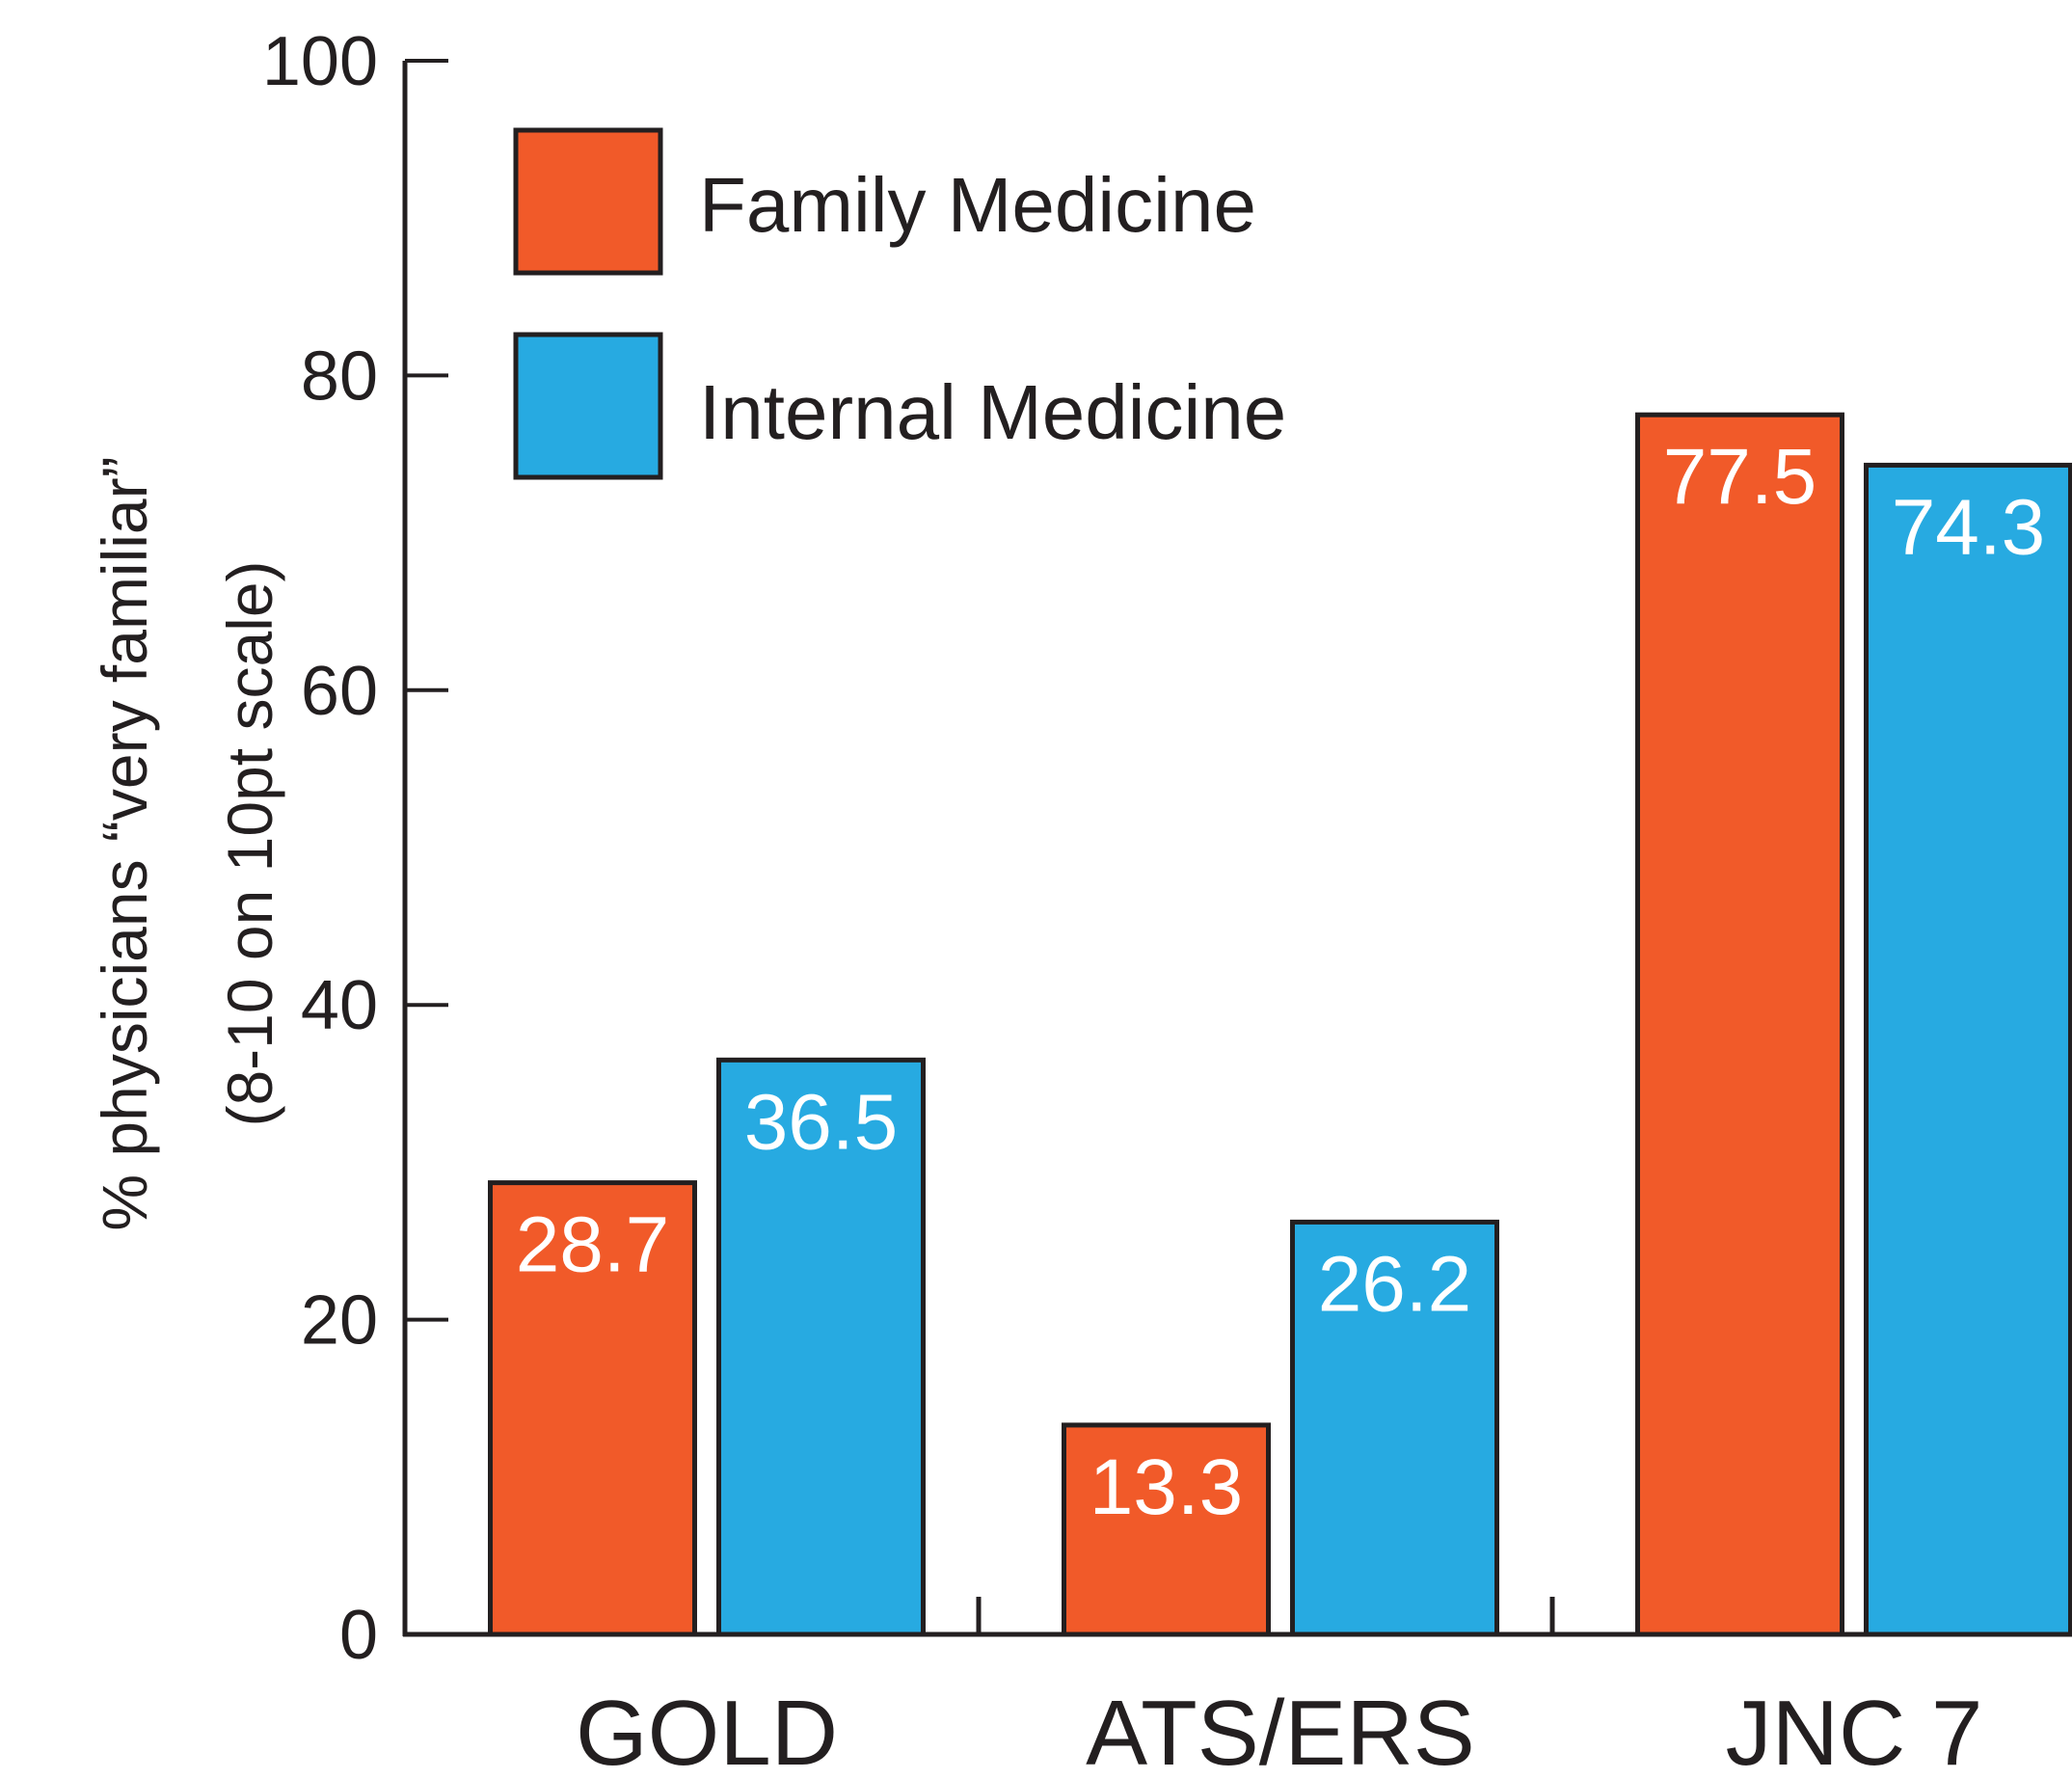  Describe the element at coordinates (320, 61) in the screenshot. I see `y-tick-label: 100` at that location.